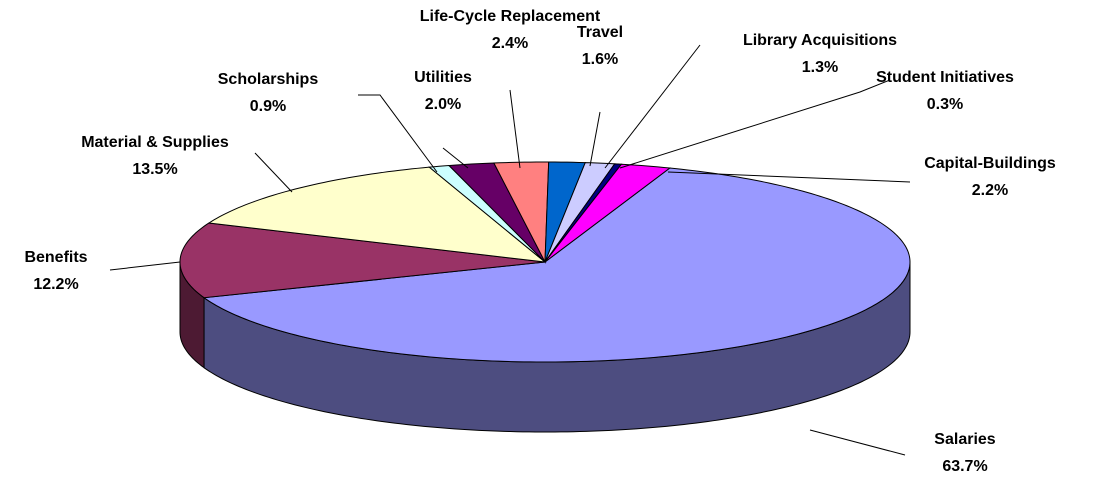  I want to click on slice-label: Capital-Buildings, so click(990, 163).